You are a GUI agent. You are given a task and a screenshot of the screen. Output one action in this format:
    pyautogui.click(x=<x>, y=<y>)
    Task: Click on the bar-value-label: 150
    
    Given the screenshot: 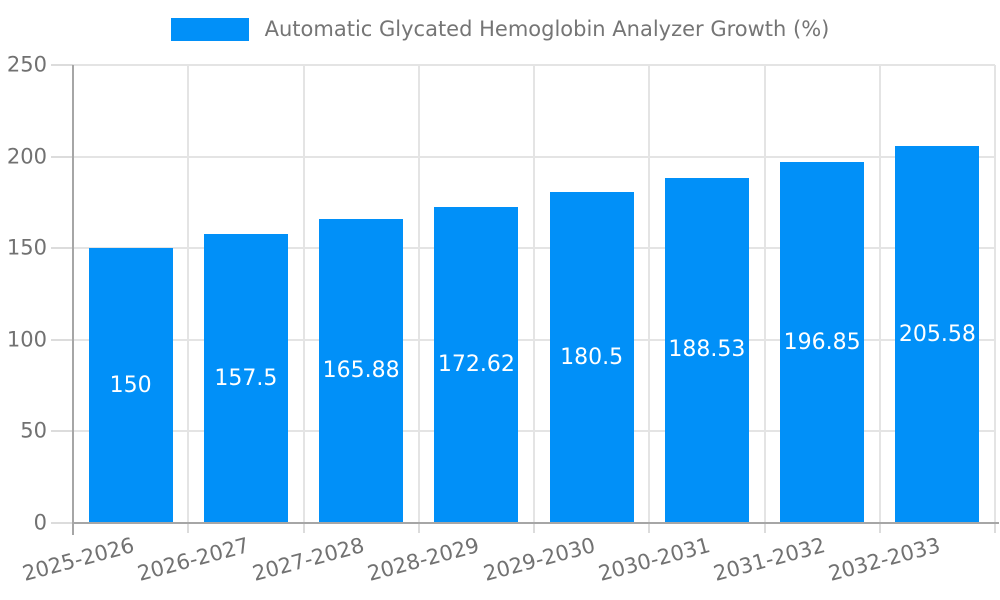 What is the action you would take?
    pyautogui.click(x=130, y=385)
    